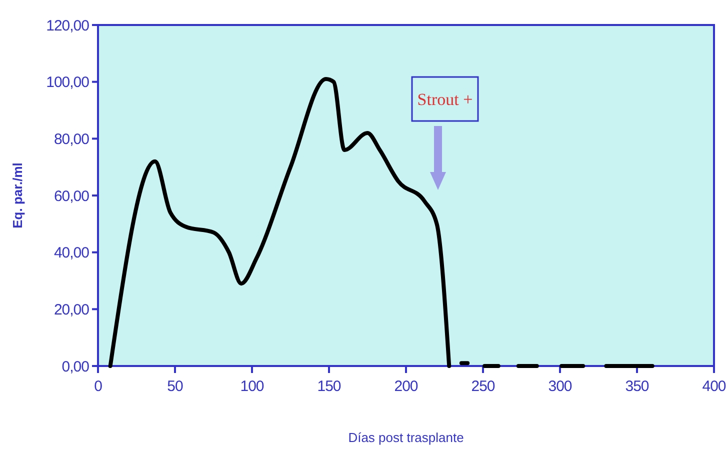 The width and height of the screenshot is (728, 451). What do you see at coordinates (406, 386) in the screenshot?
I see `x-tick-label: 200` at bounding box center [406, 386].